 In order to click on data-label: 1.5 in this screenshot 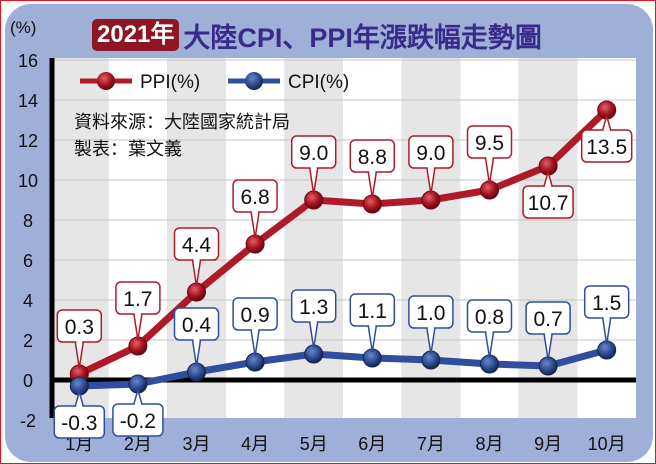, I will do `click(606, 315)`.